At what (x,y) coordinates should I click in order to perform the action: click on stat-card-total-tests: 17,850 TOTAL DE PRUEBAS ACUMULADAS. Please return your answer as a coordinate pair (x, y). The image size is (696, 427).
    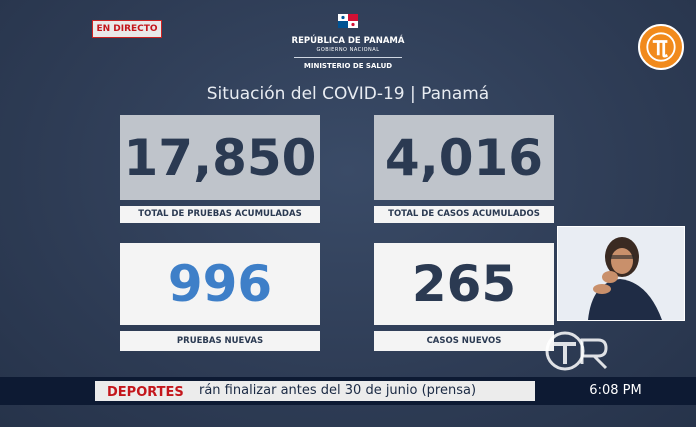
    Looking at the image, I should click on (220, 169).